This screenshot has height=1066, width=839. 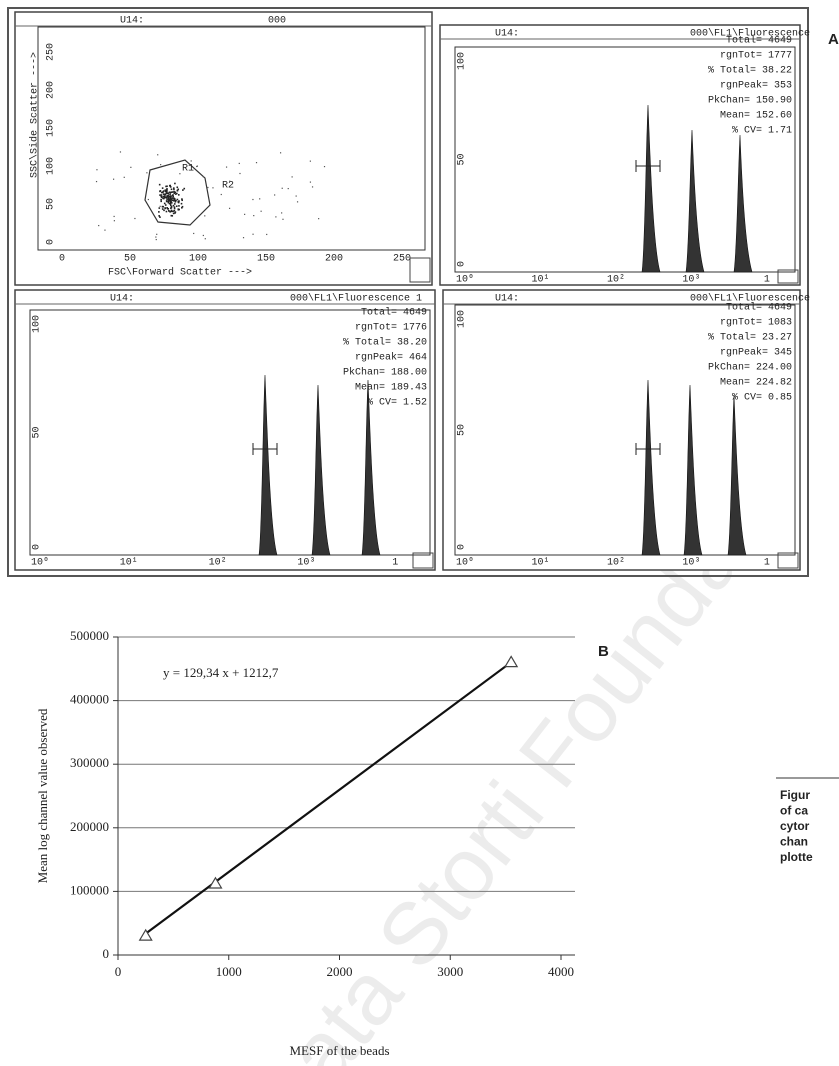 I want to click on panel-header-right: 000\FL1\Fluorescence, so click(x=750, y=34).